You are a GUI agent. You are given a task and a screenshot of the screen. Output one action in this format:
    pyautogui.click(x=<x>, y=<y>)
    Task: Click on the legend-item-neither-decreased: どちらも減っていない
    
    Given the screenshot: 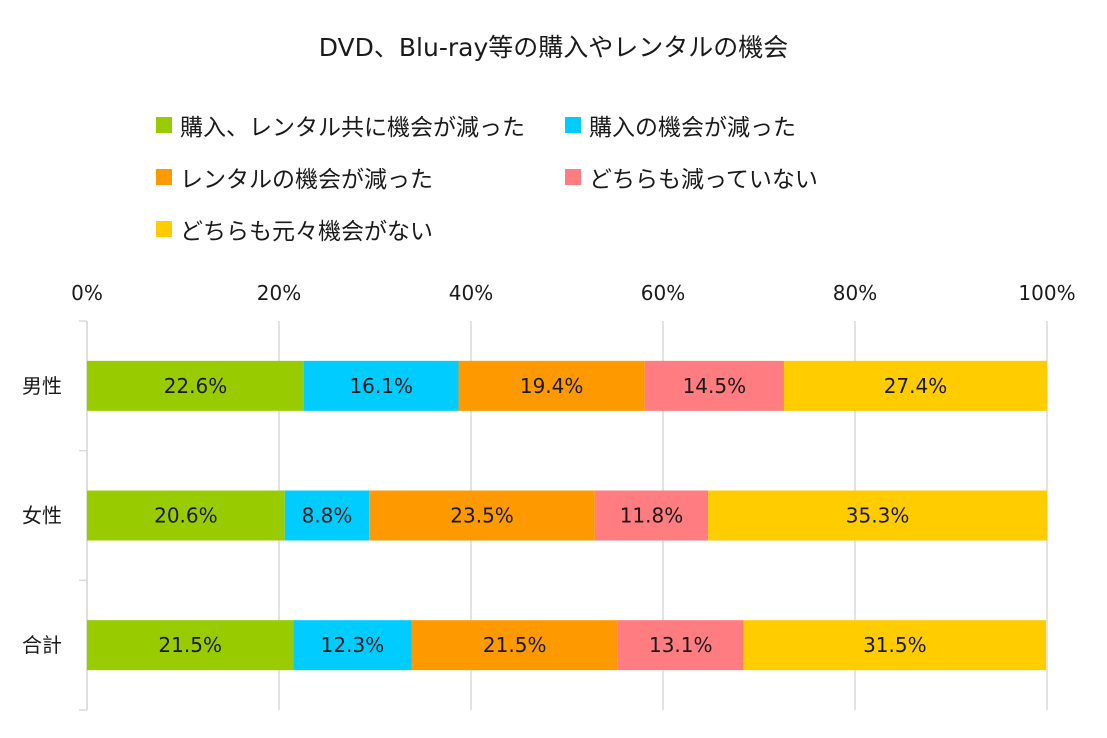 What is the action you would take?
    pyautogui.click(x=691, y=177)
    